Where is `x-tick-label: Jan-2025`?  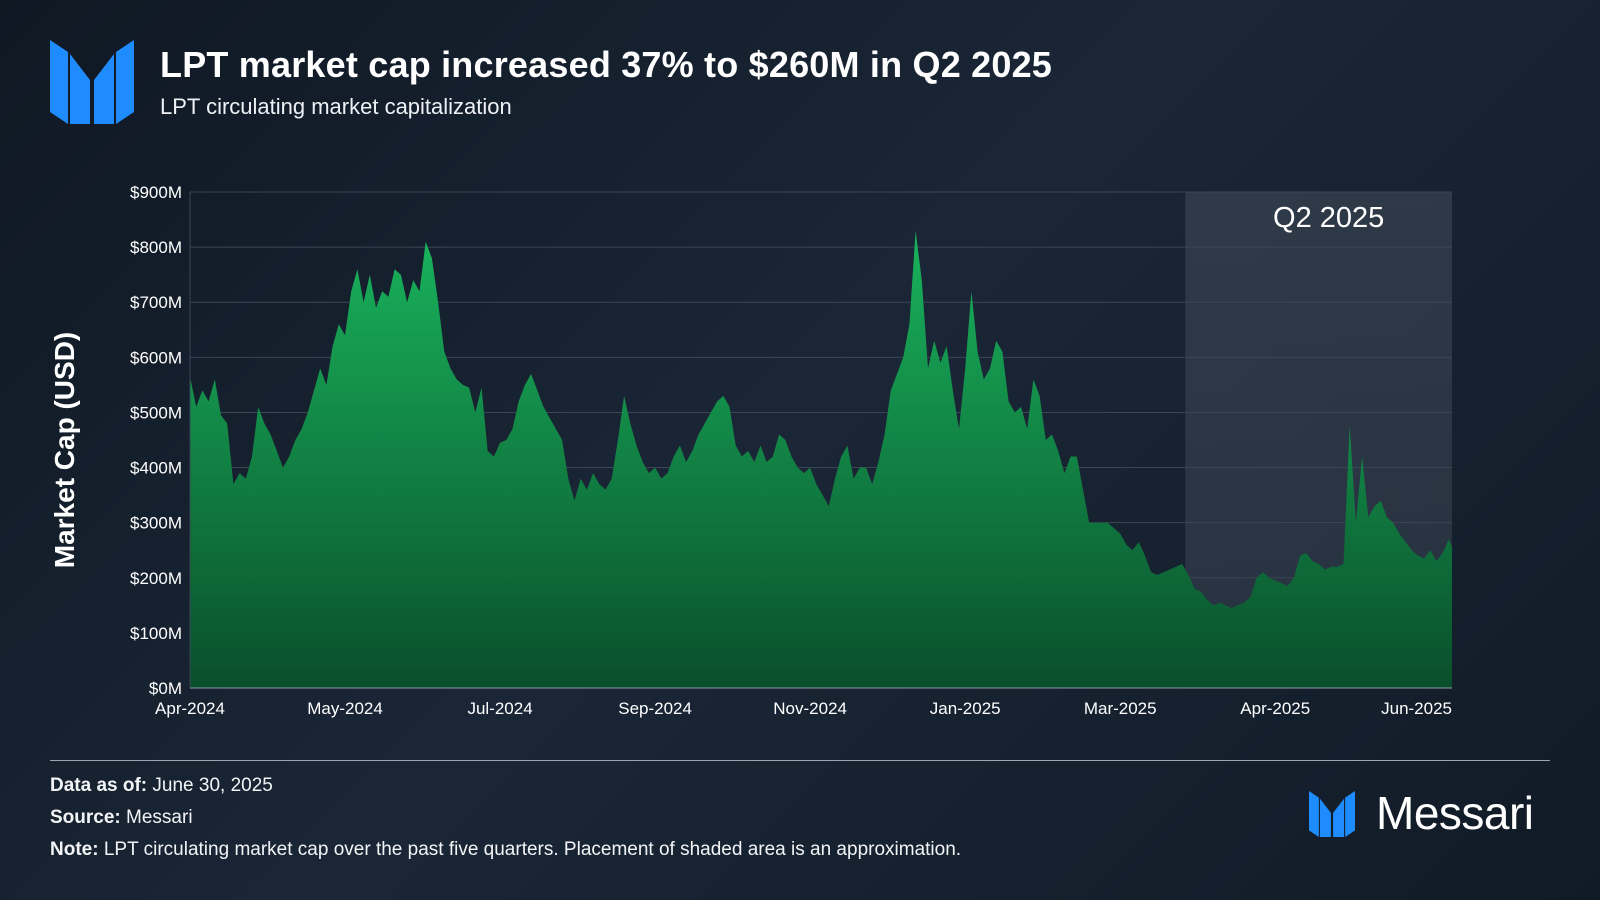 x-tick-label: Jan-2025 is located at coordinates (965, 708).